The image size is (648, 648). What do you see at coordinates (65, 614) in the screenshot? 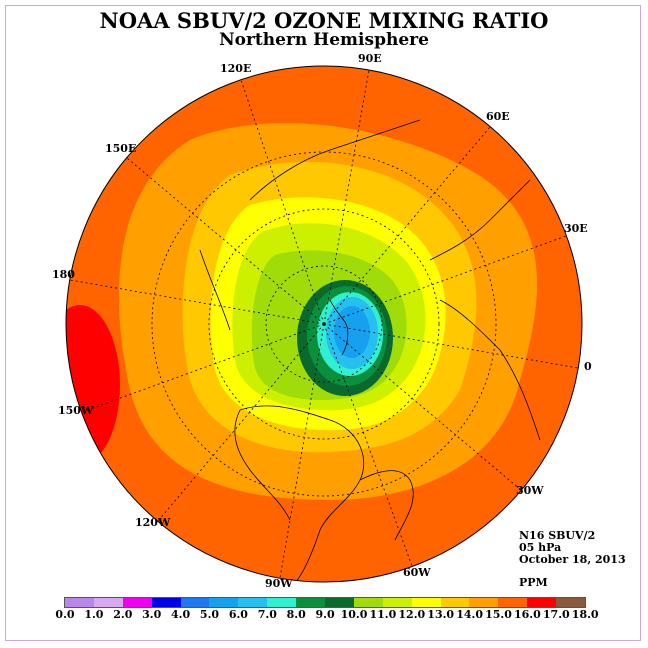
I see `color-scale-tick-label: 0.0` at bounding box center [65, 614].